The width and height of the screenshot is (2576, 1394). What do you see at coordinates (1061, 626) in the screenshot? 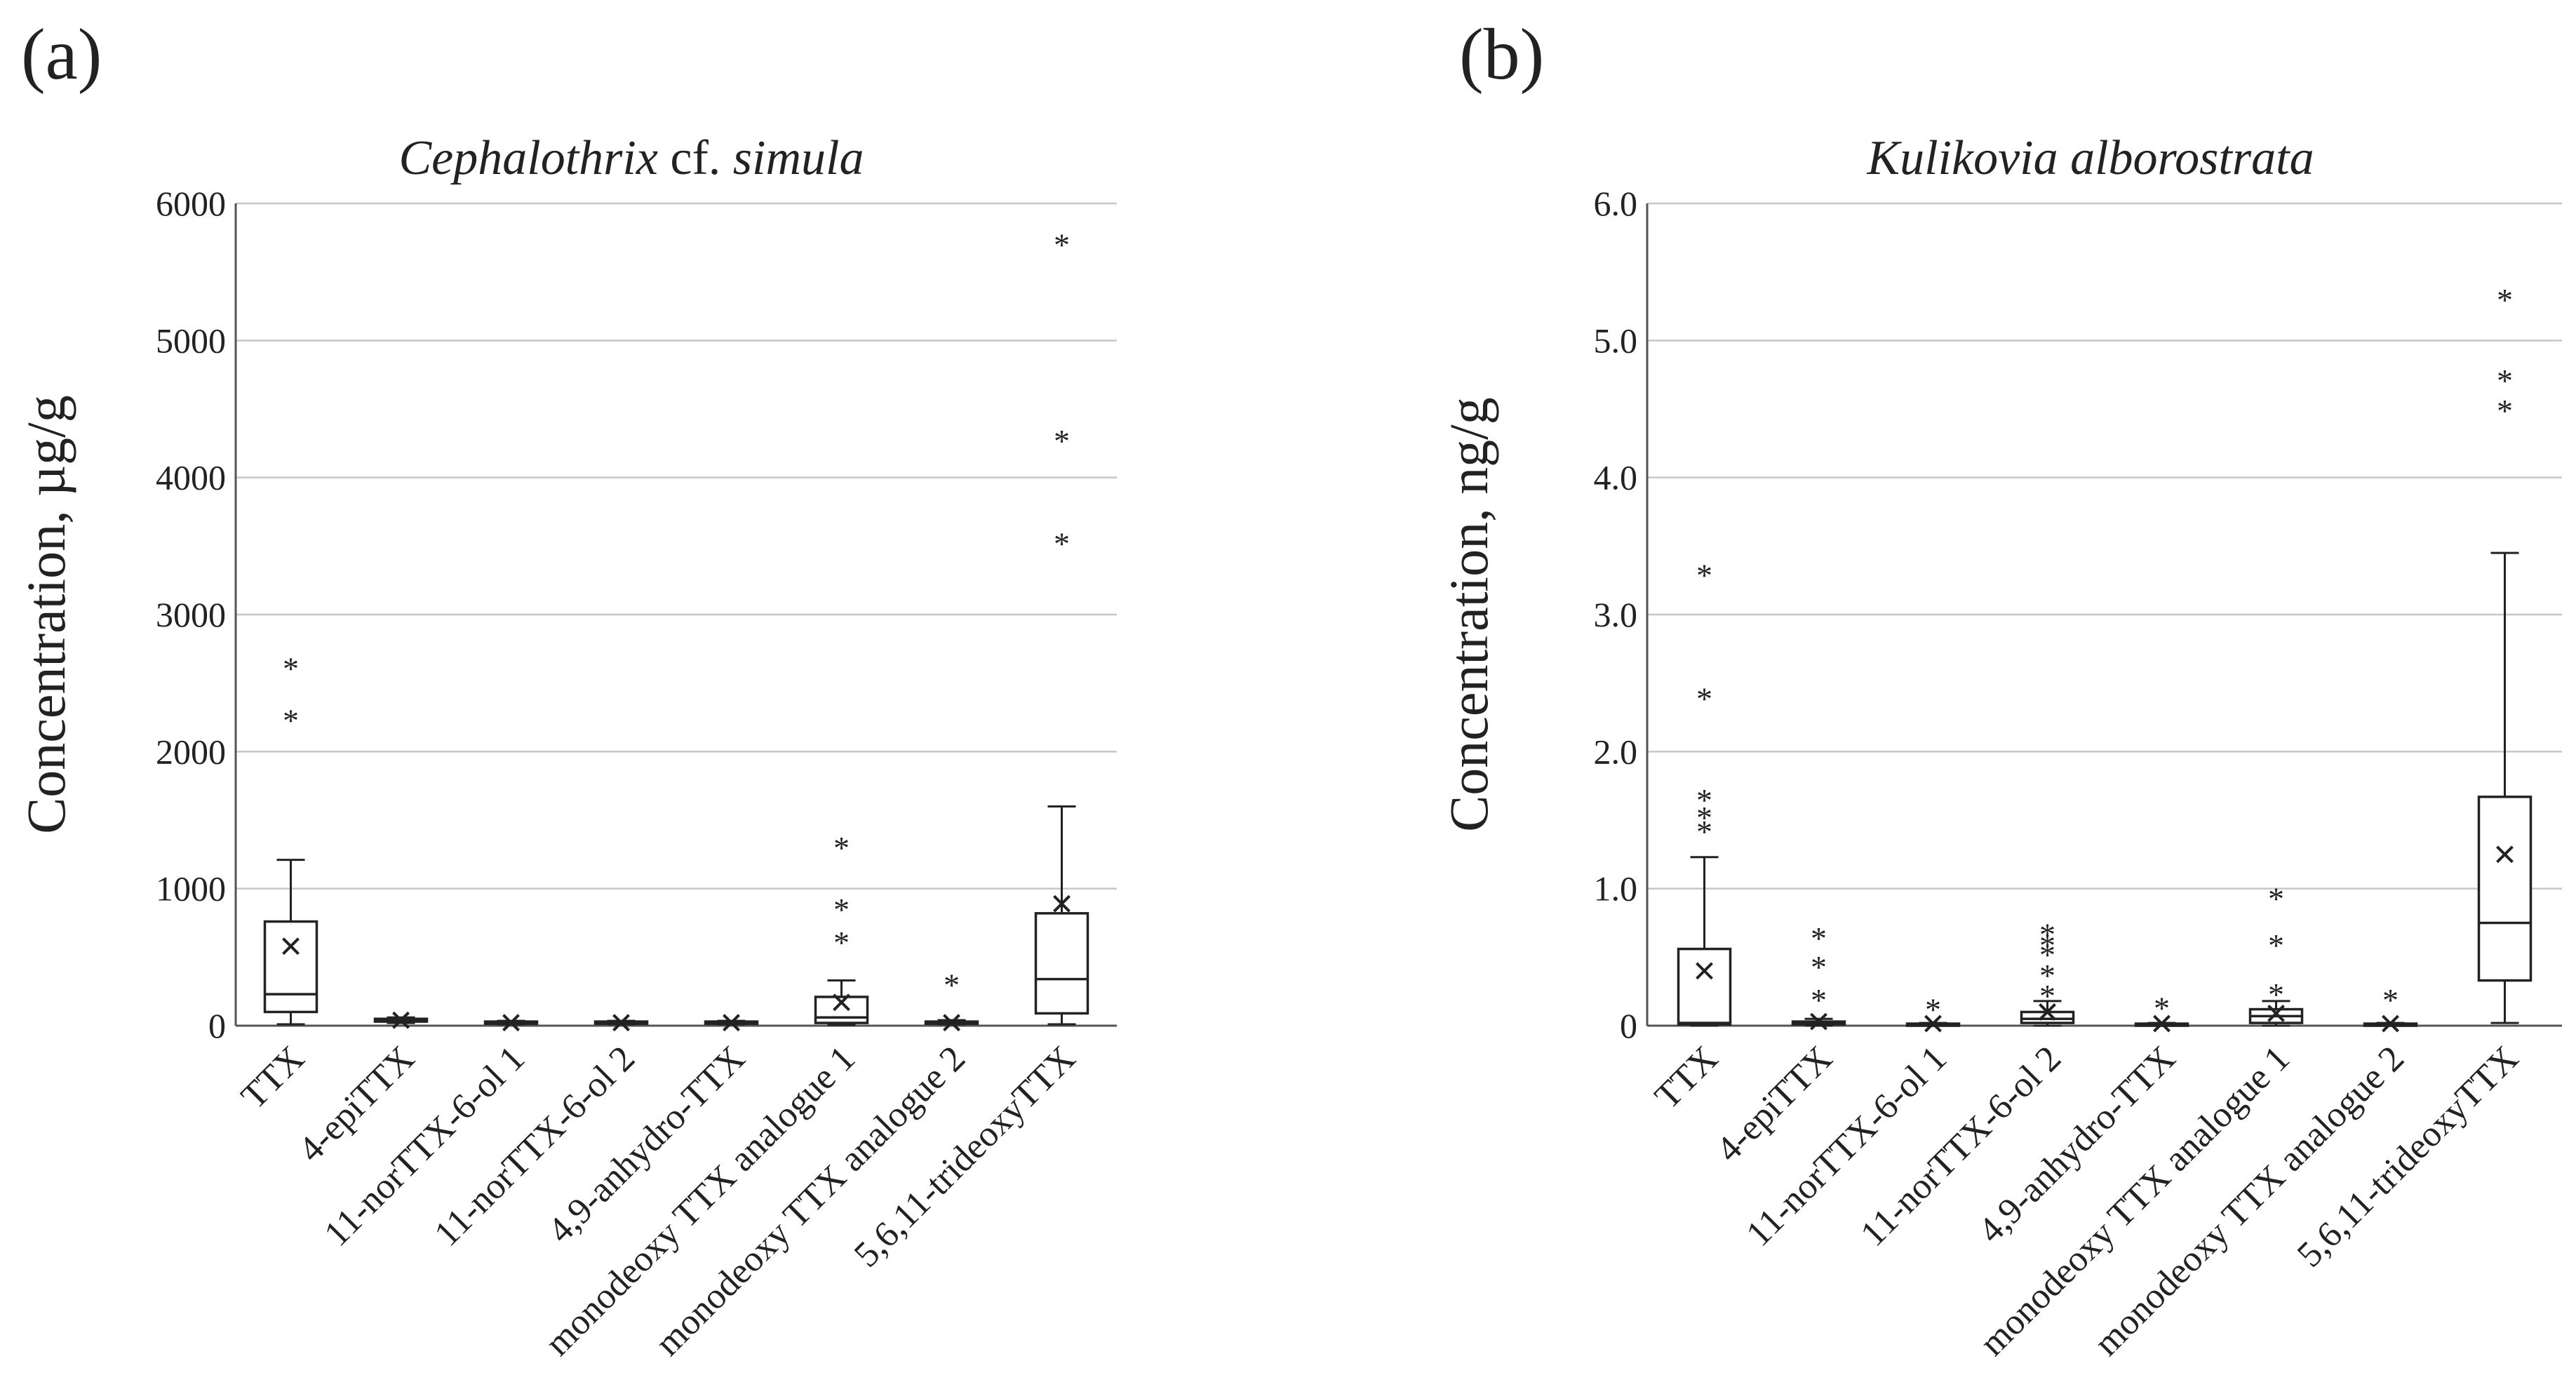
I see `box-8: * * *` at bounding box center [1061, 626].